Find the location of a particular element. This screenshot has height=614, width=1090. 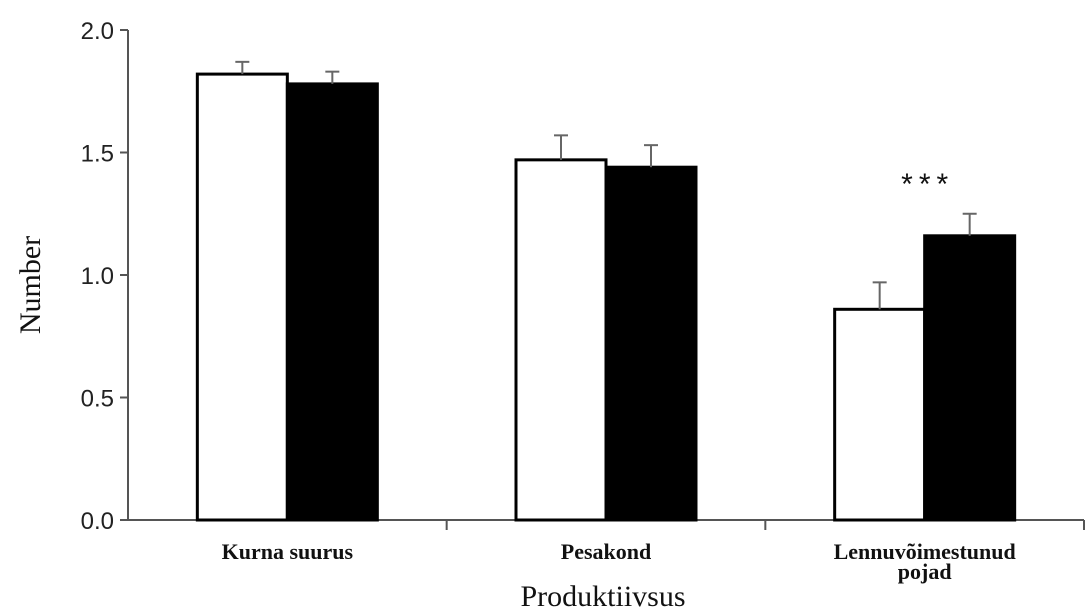

y-axis-title: Number is located at coordinates (30, 285).